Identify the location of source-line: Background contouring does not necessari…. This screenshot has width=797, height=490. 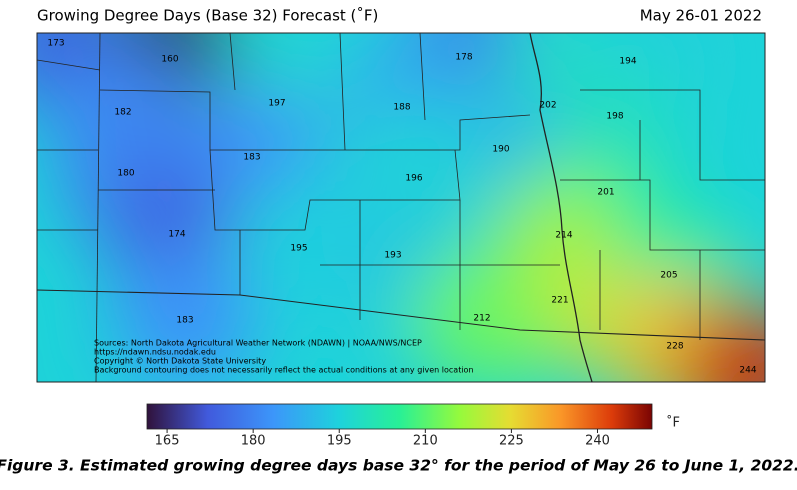
(284, 370).